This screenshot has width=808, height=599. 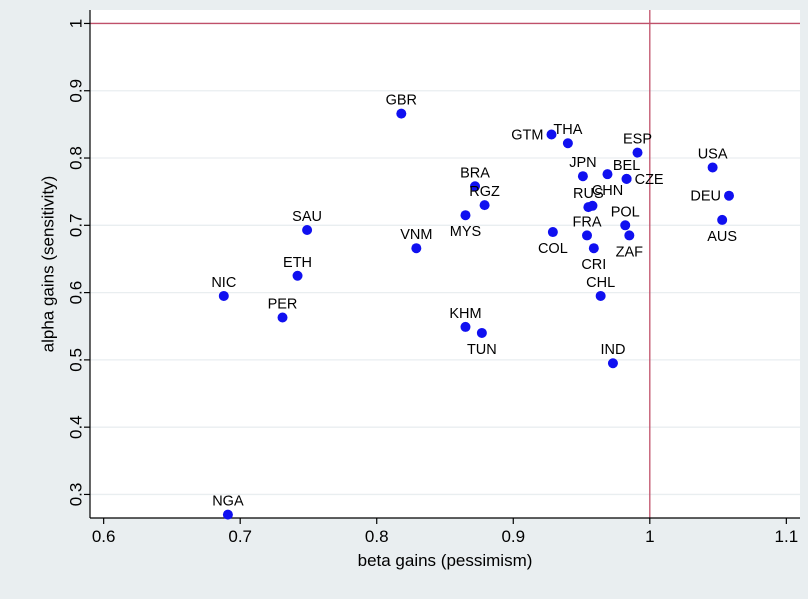 I want to click on point-label: GTM, so click(x=527, y=135).